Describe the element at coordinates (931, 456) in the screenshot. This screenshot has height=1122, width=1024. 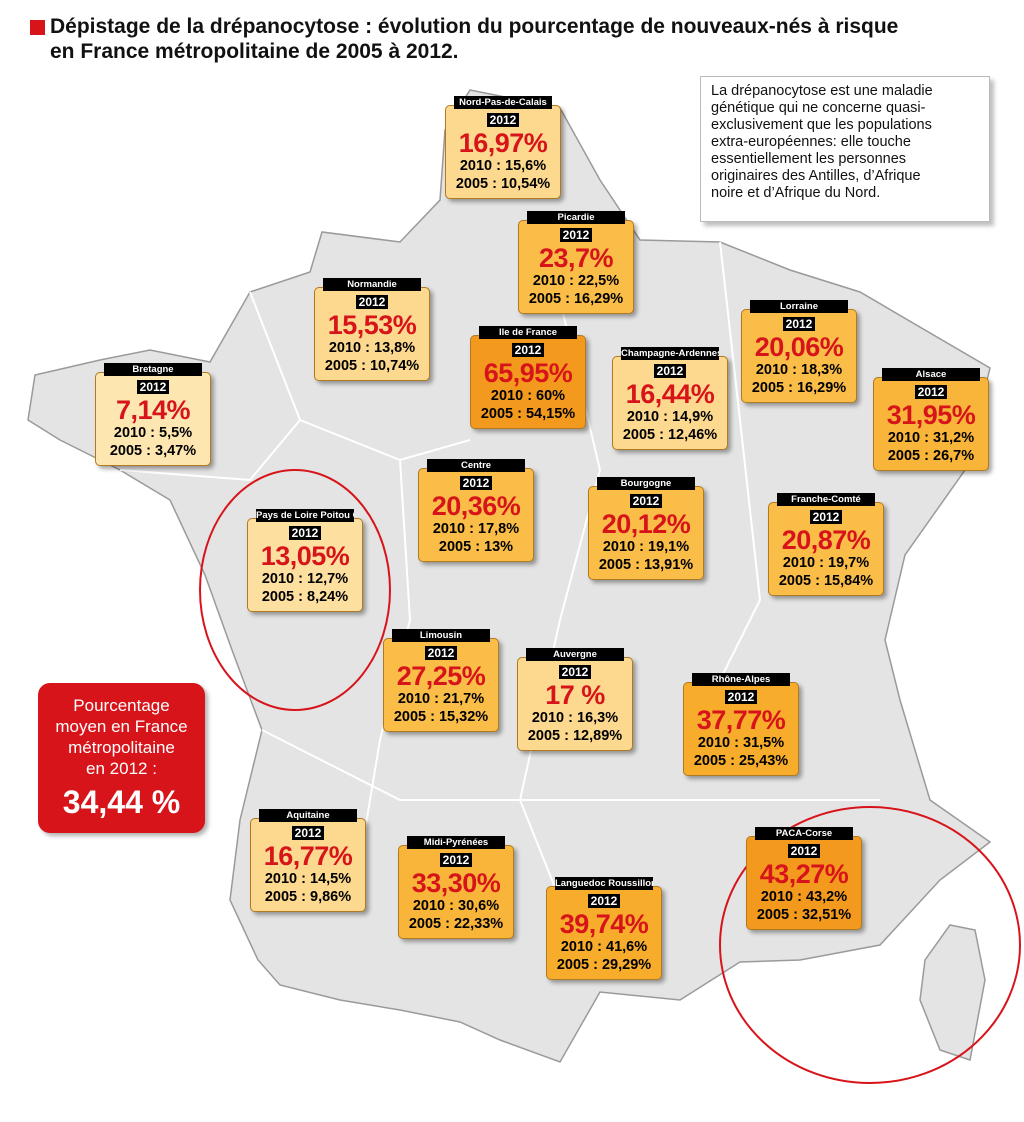
I see `value-2005: 2005 : 26,7%` at that location.